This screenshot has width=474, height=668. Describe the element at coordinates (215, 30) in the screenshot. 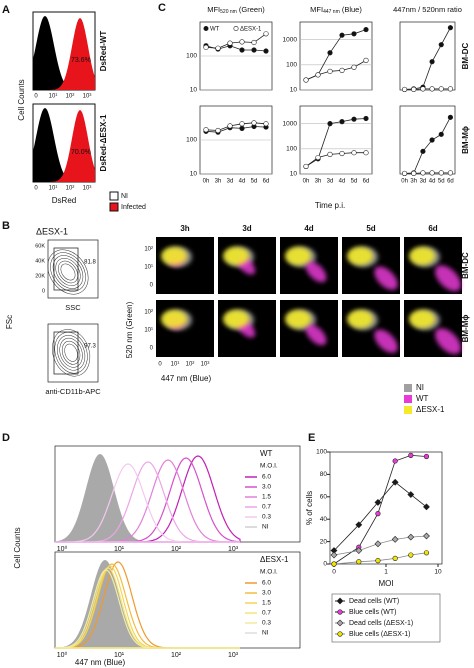

I see `legend-label: WT` at that location.